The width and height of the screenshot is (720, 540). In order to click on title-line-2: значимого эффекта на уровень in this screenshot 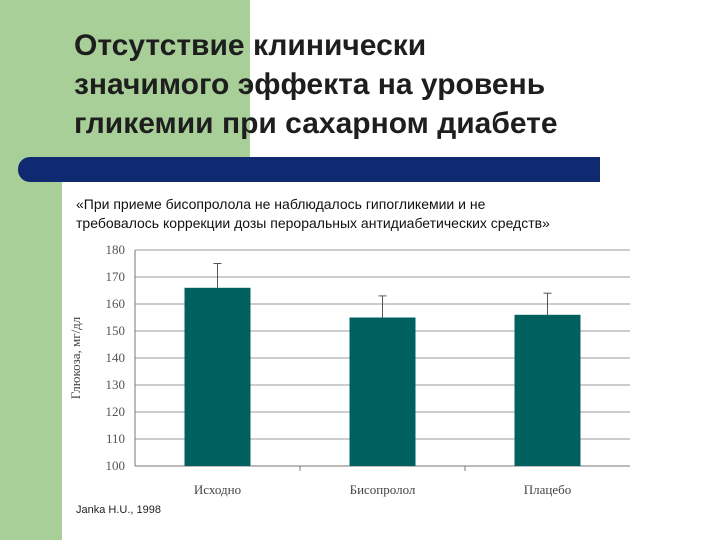, I will do `click(310, 84)`.